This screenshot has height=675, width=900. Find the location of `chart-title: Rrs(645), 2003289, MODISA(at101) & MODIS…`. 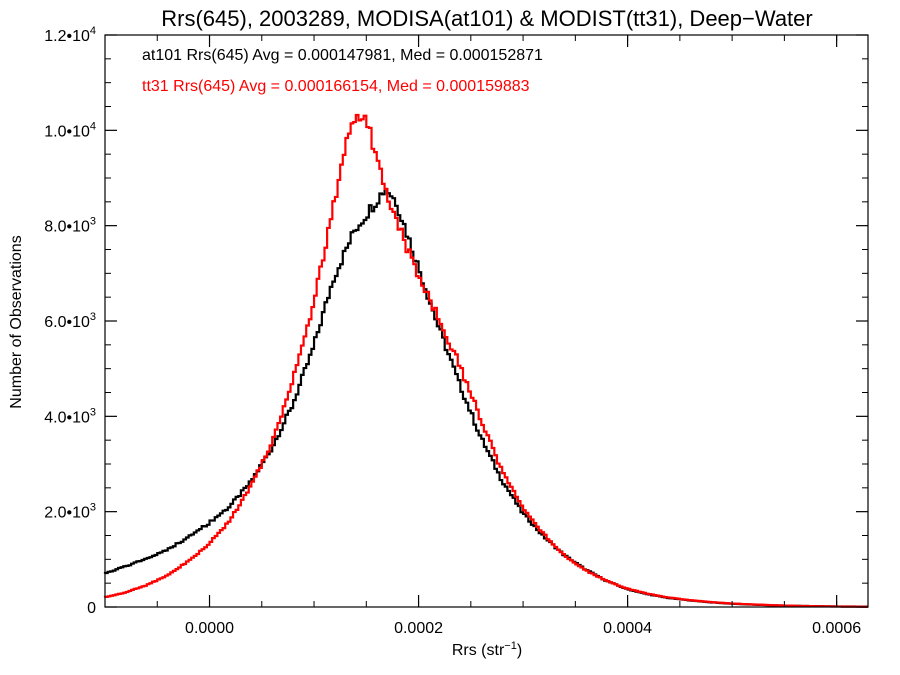

chart-title: Rrs(645), 2003289, MODISA(at101) & MODIS… is located at coordinates (486, 18).